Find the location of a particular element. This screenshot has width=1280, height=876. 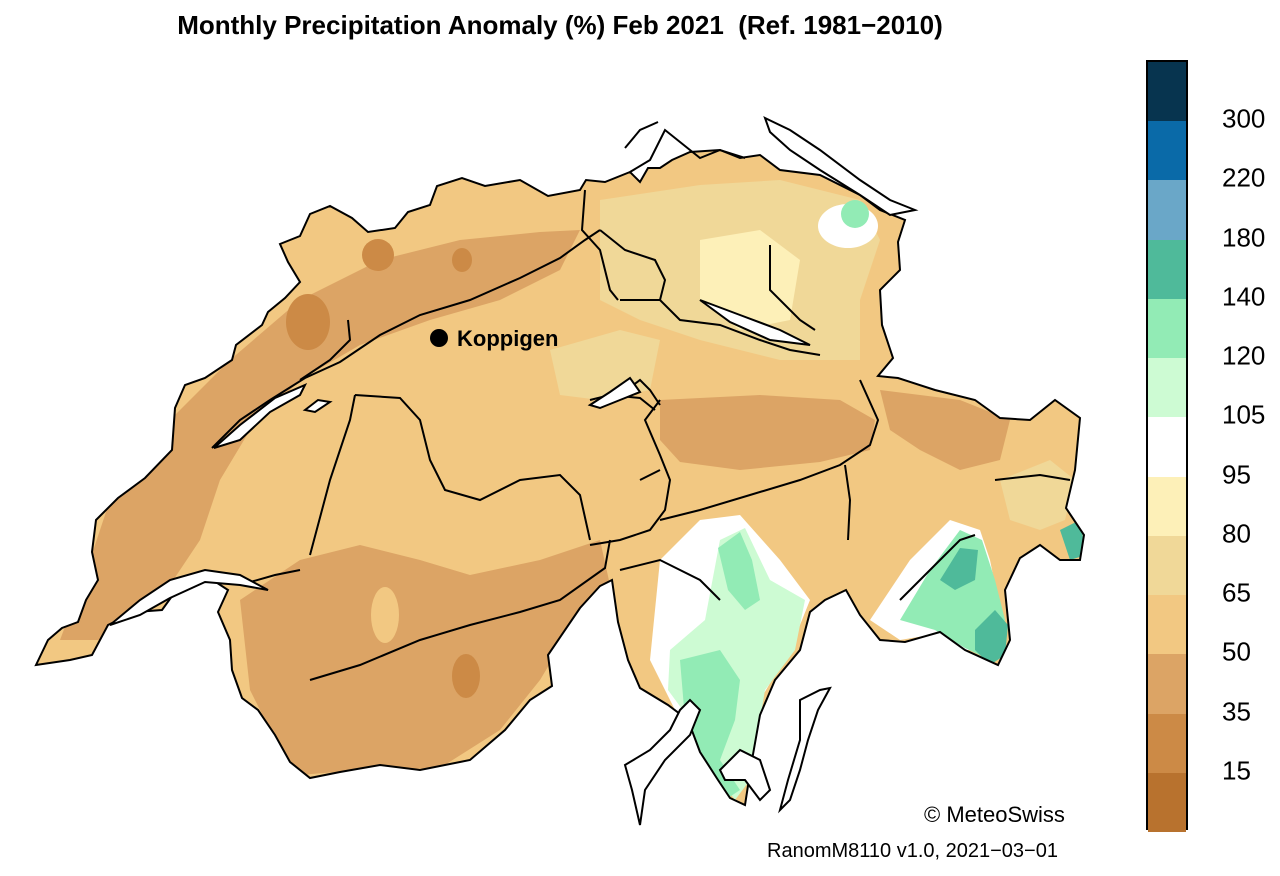

lake-maggiore is located at coordinates (662, 762).